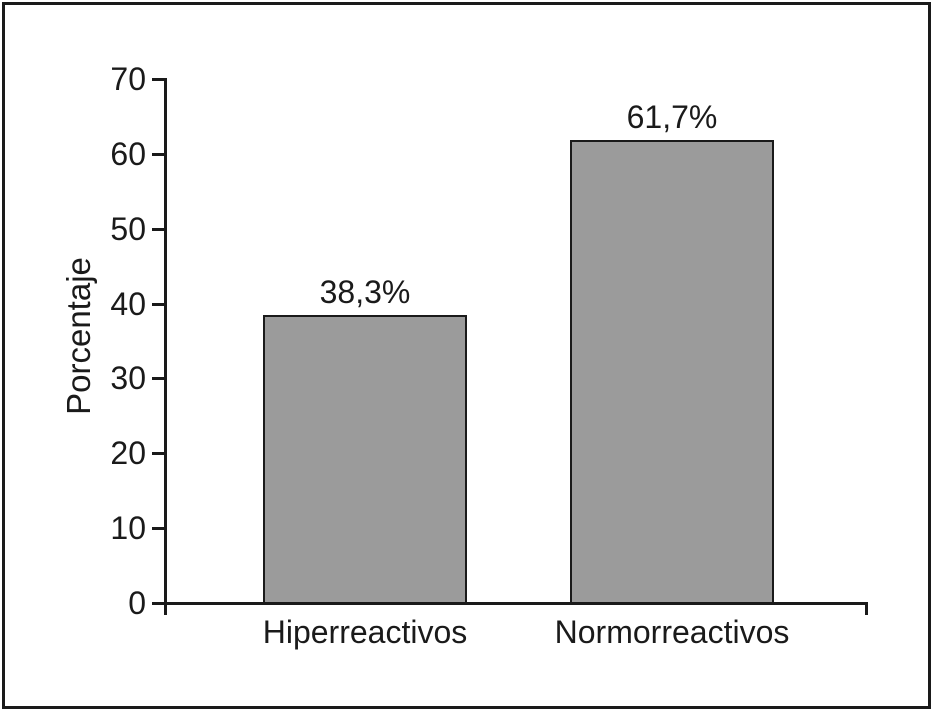 The height and width of the screenshot is (711, 933). I want to click on bar-value-label: 38,3%, so click(365, 292).